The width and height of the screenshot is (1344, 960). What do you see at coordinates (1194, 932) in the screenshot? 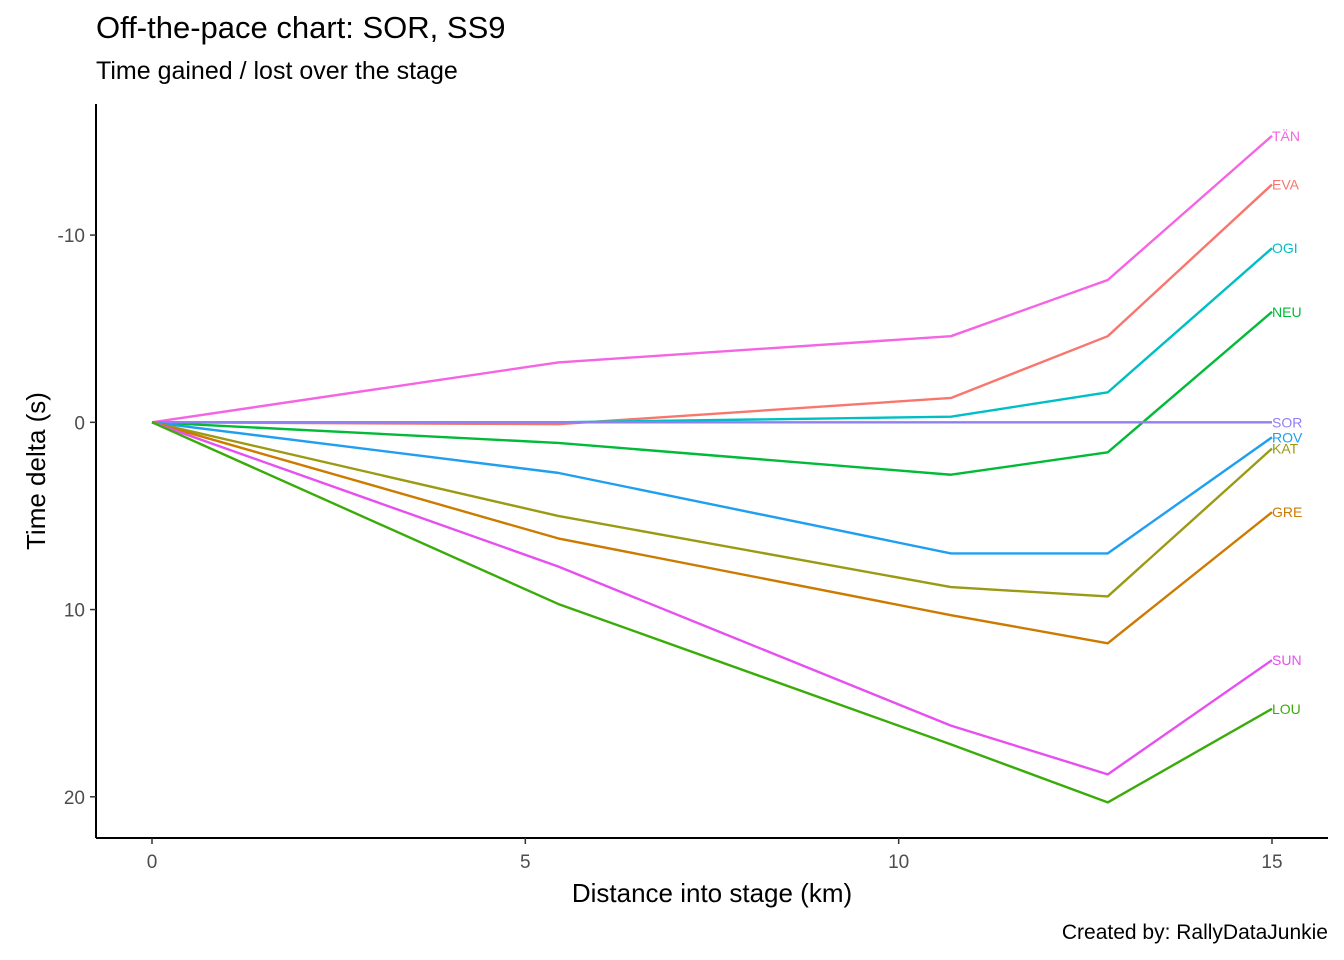
I see `chart-caption: Created by: RallyDataJunkie` at bounding box center [1194, 932].